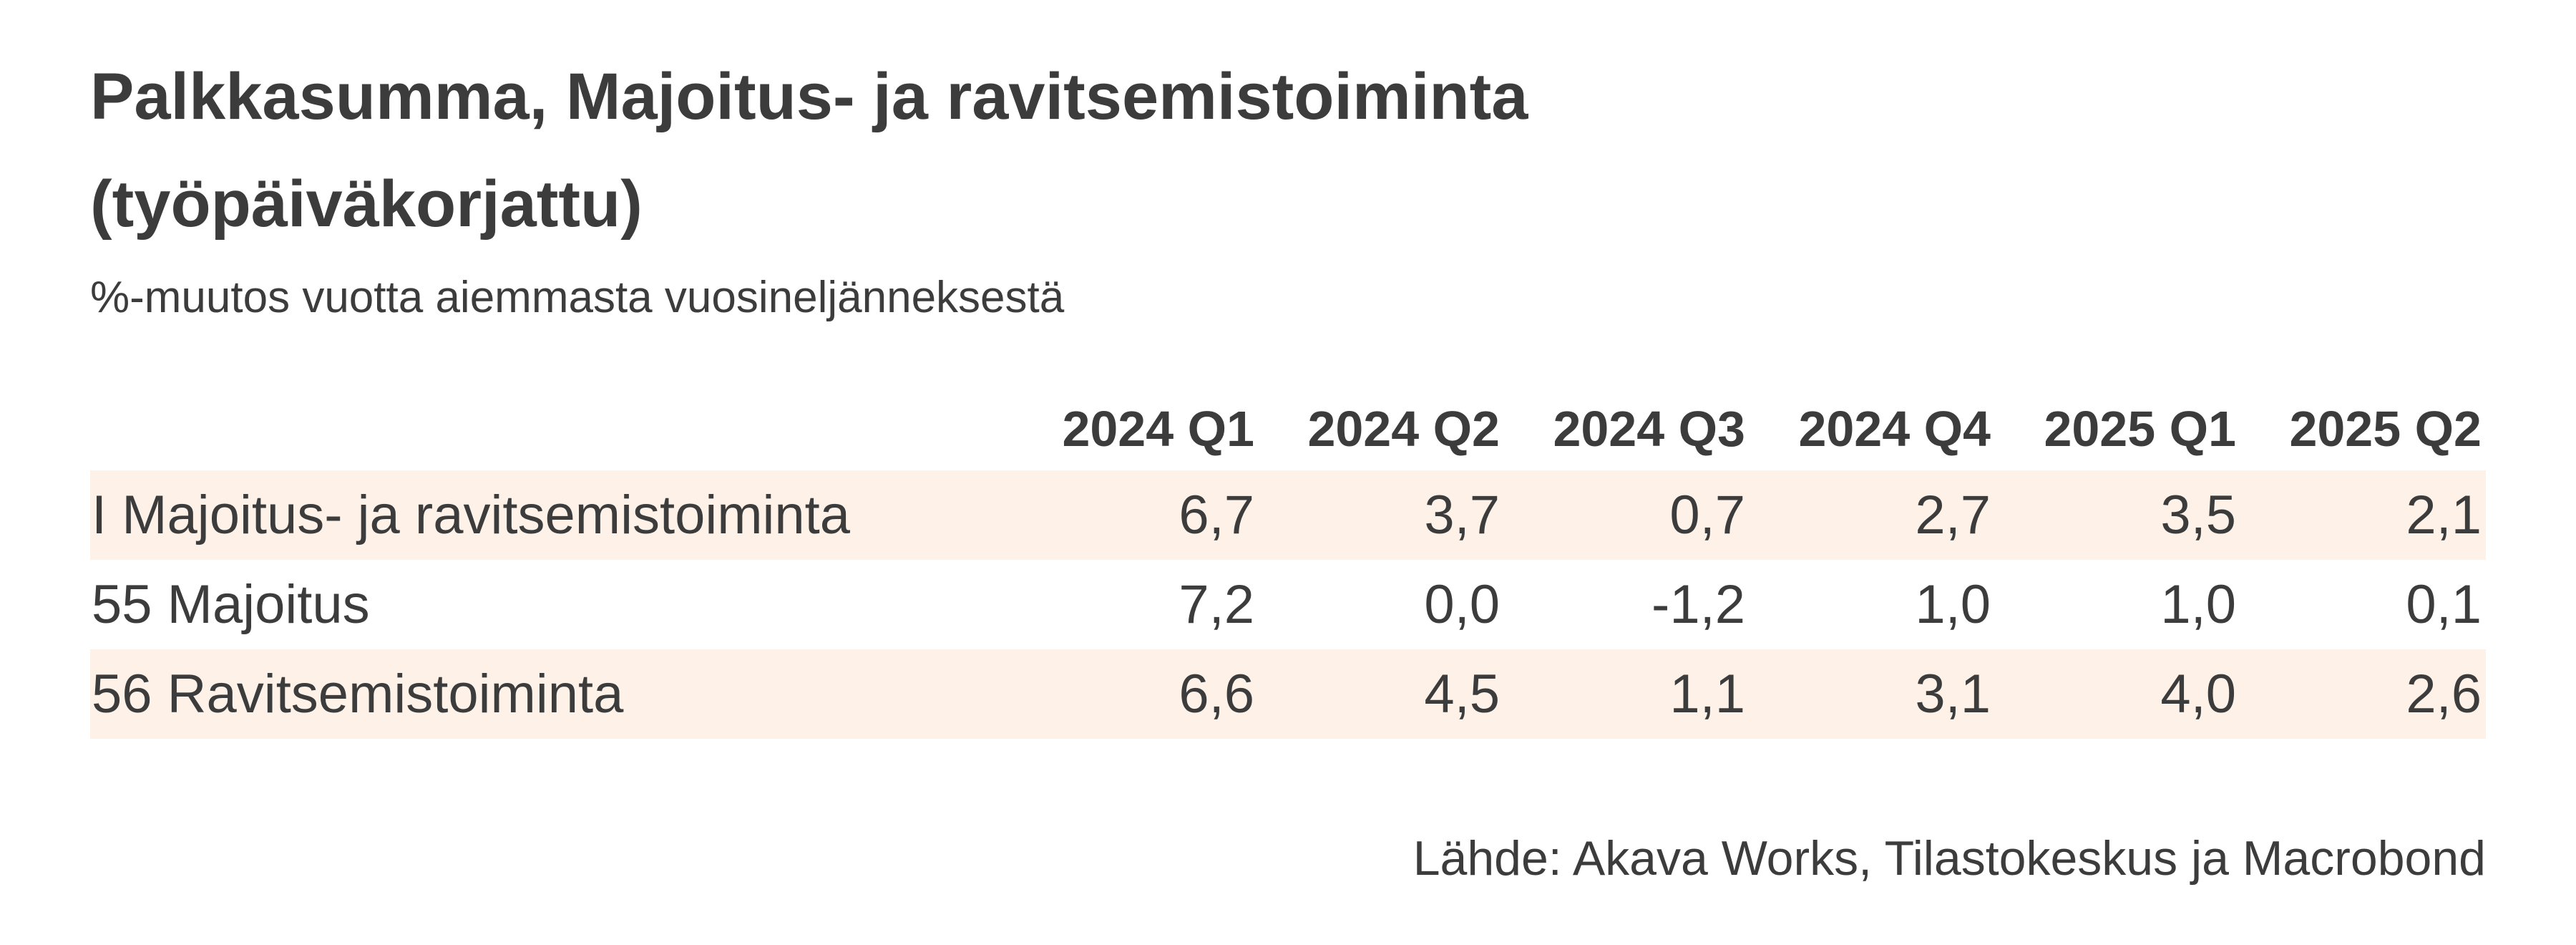 The width and height of the screenshot is (2576, 945). I want to click on cell: 2,6, so click(2363, 694).